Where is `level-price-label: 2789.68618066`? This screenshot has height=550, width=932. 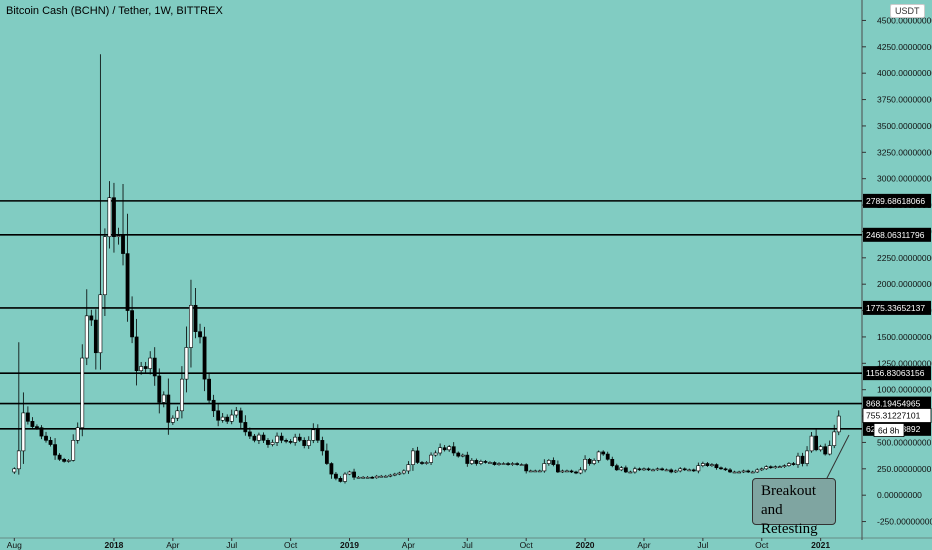
level-price-label: 2789.68618066 is located at coordinates (895, 201).